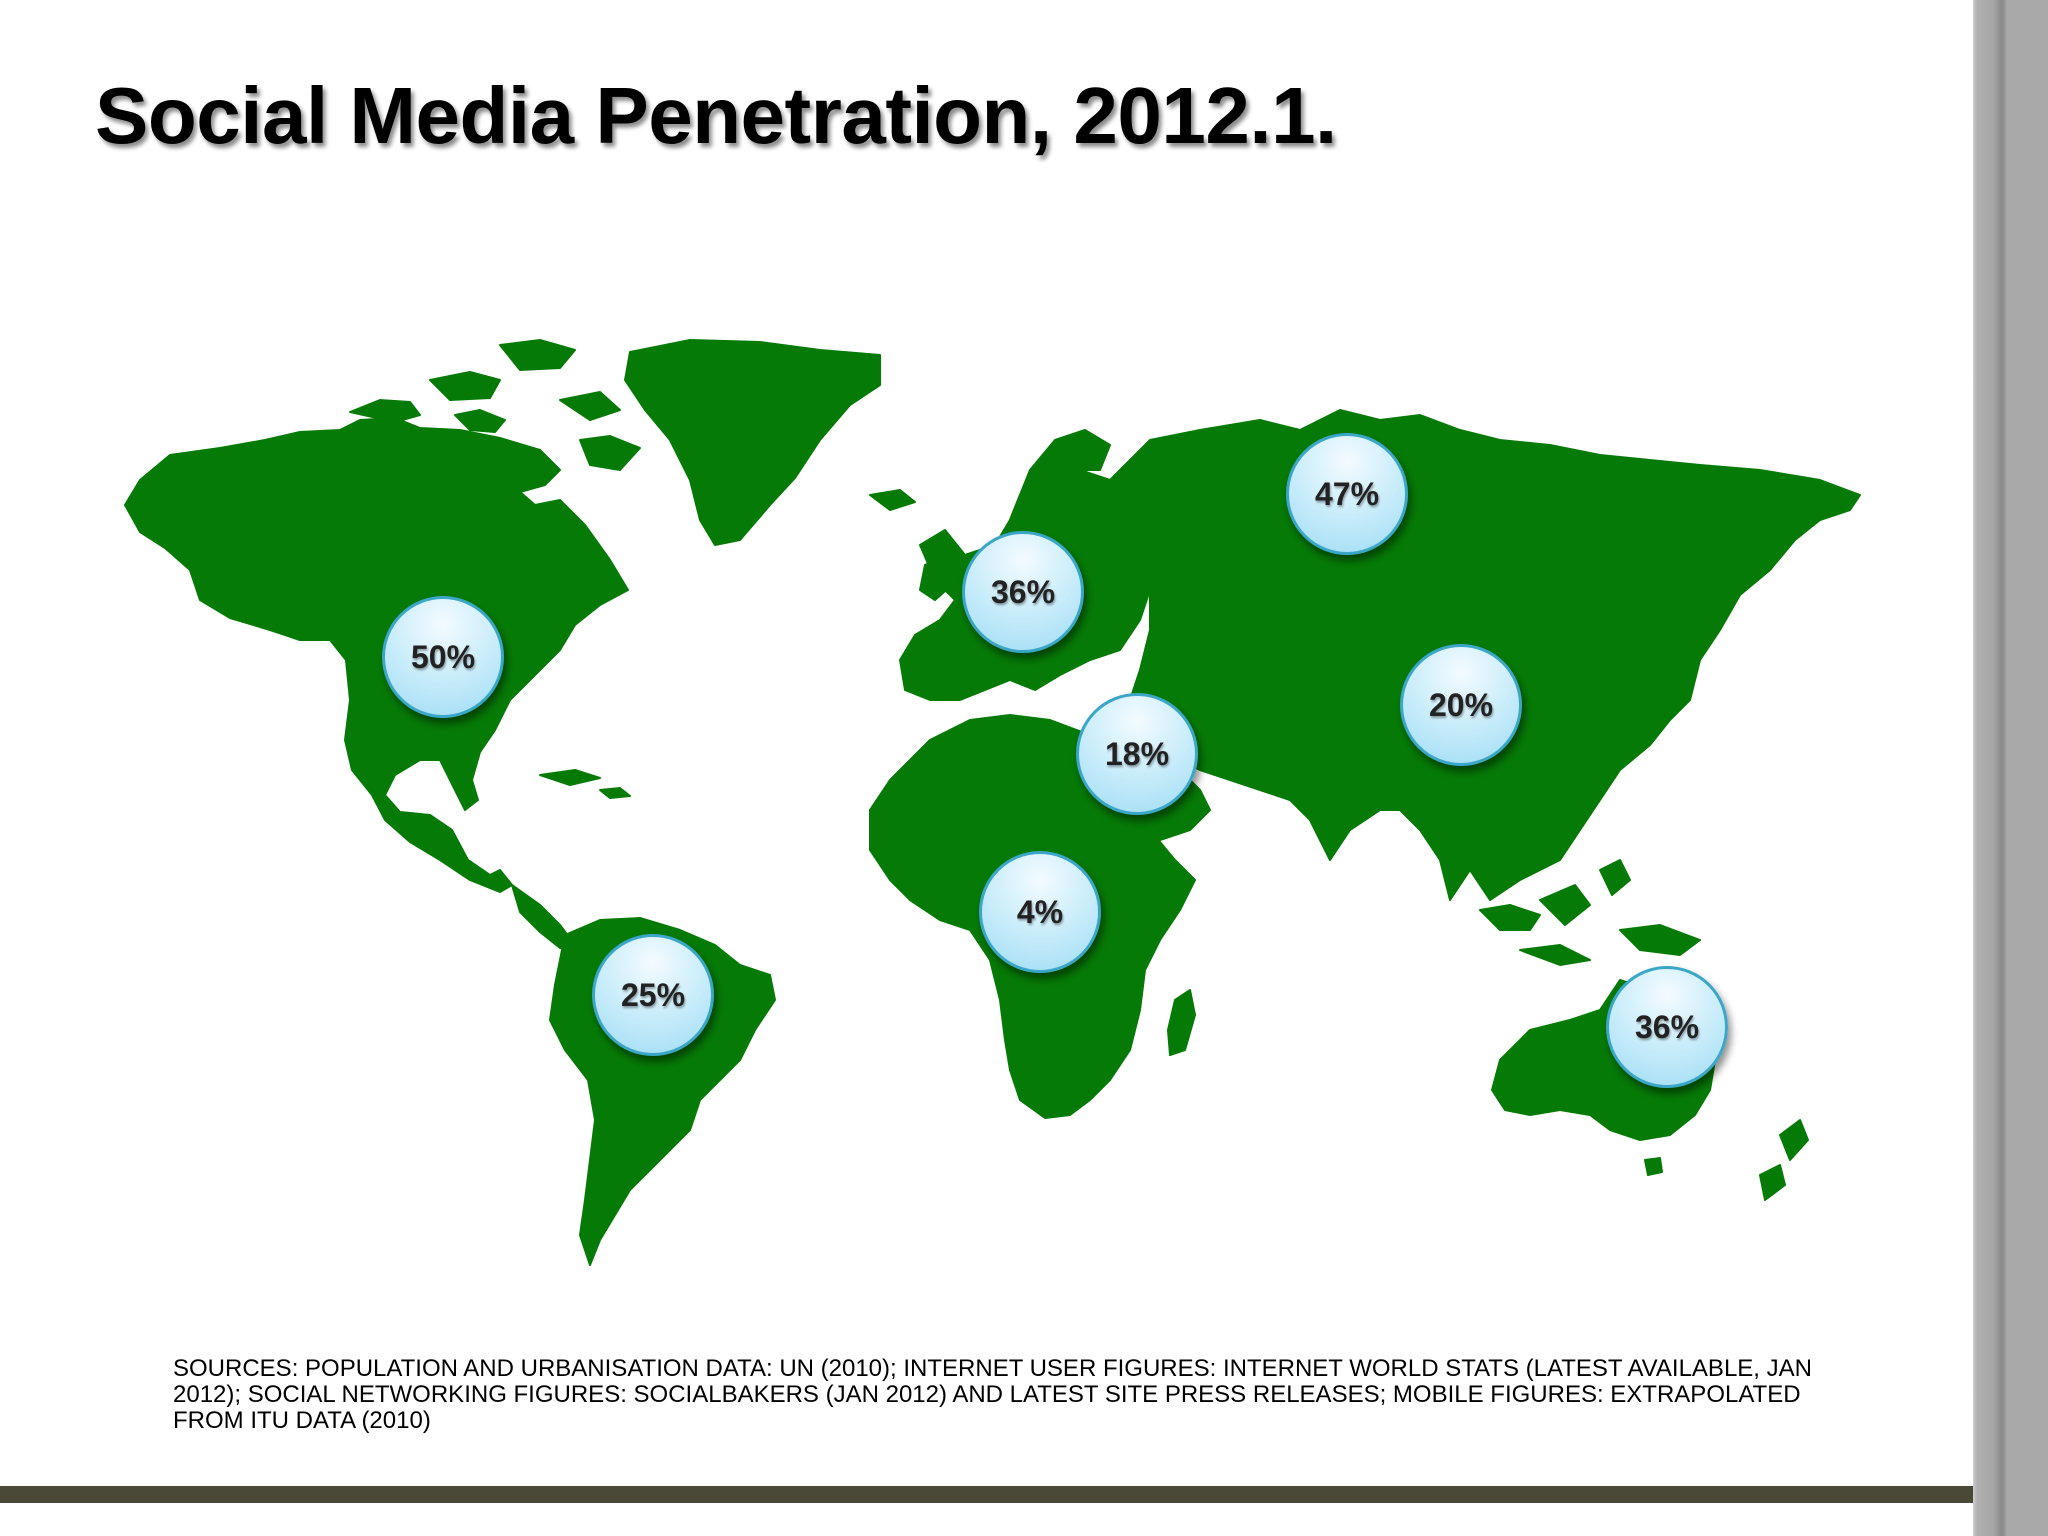 Image resolution: width=2048 pixels, height=1536 pixels. Describe the element at coordinates (653, 995) in the screenshot. I see `bubble-south-america: 25%` at that location.